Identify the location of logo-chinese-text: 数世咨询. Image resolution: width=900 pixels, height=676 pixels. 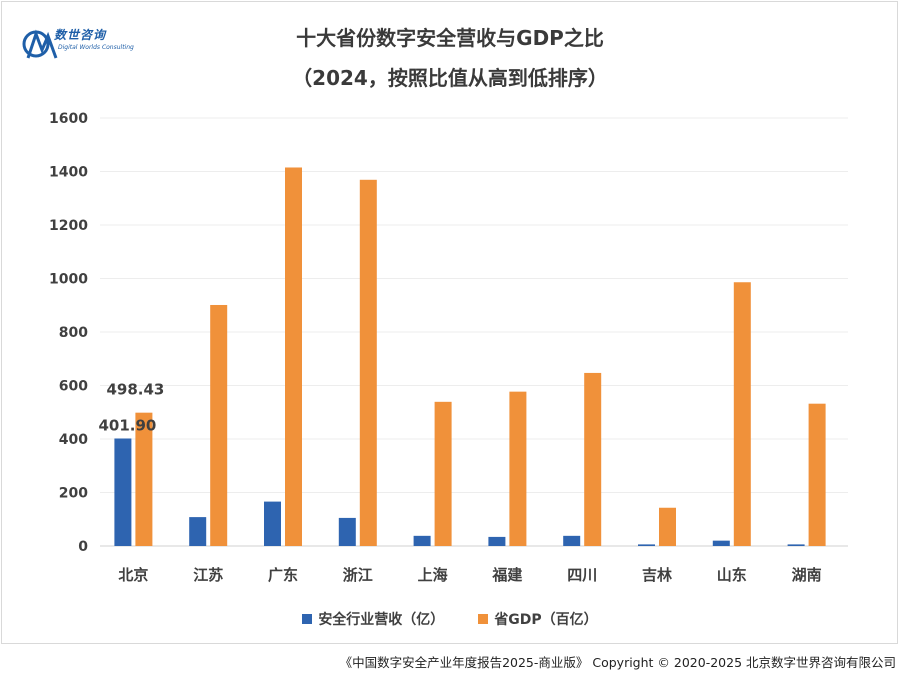
(80, 35).